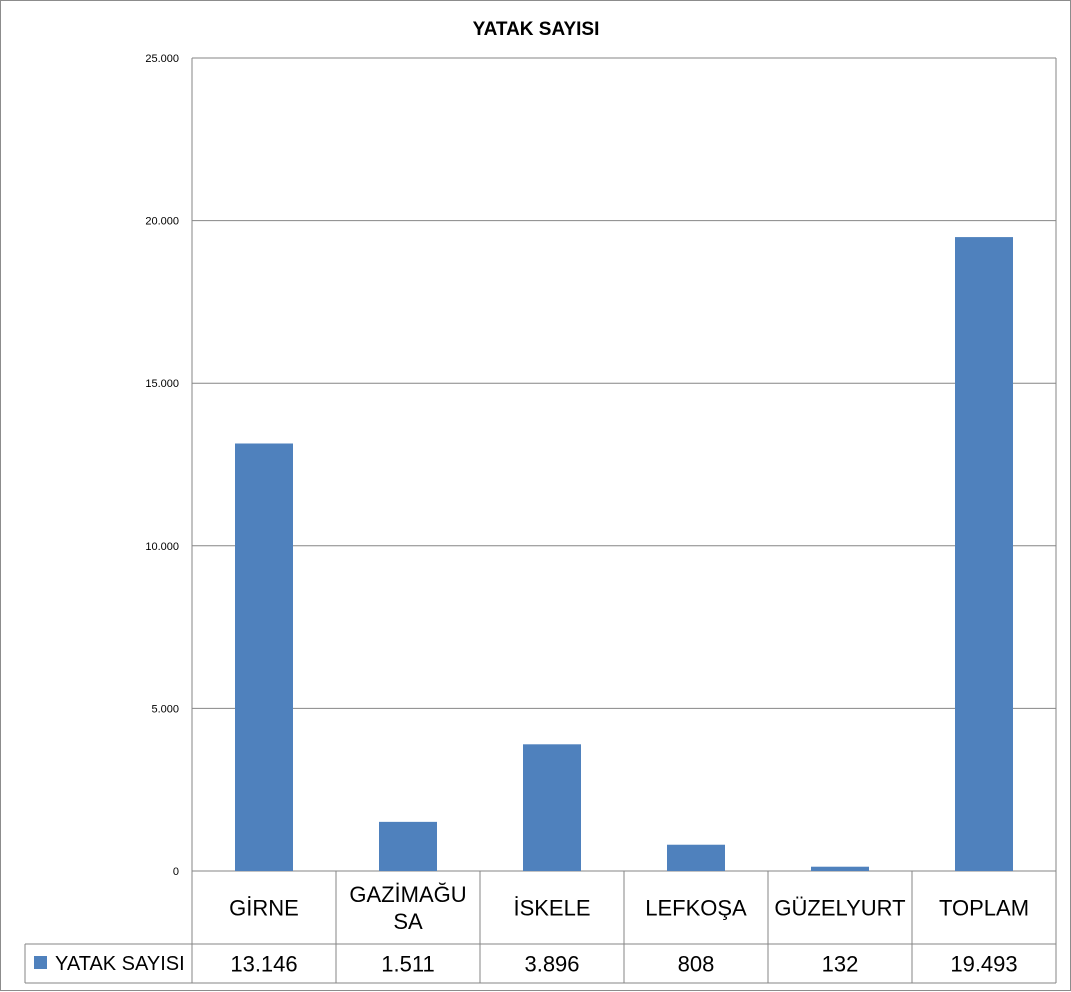 This screenshot has width=1071, height=992. I want to click on data-value-label: 808, so click(696, 964).